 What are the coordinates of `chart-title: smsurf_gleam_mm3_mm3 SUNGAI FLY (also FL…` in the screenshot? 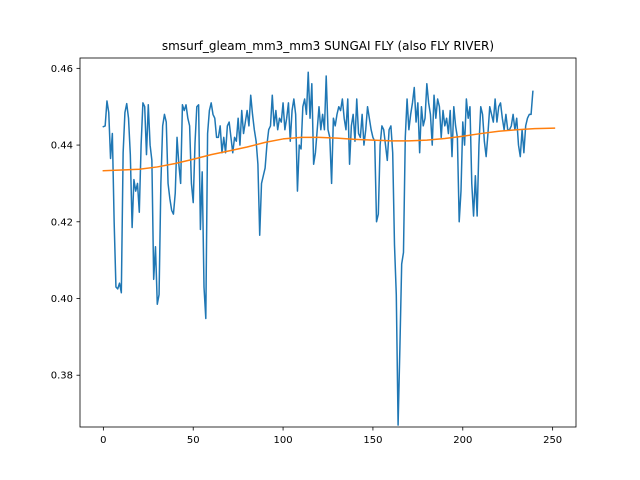 It's located at (328, 46).